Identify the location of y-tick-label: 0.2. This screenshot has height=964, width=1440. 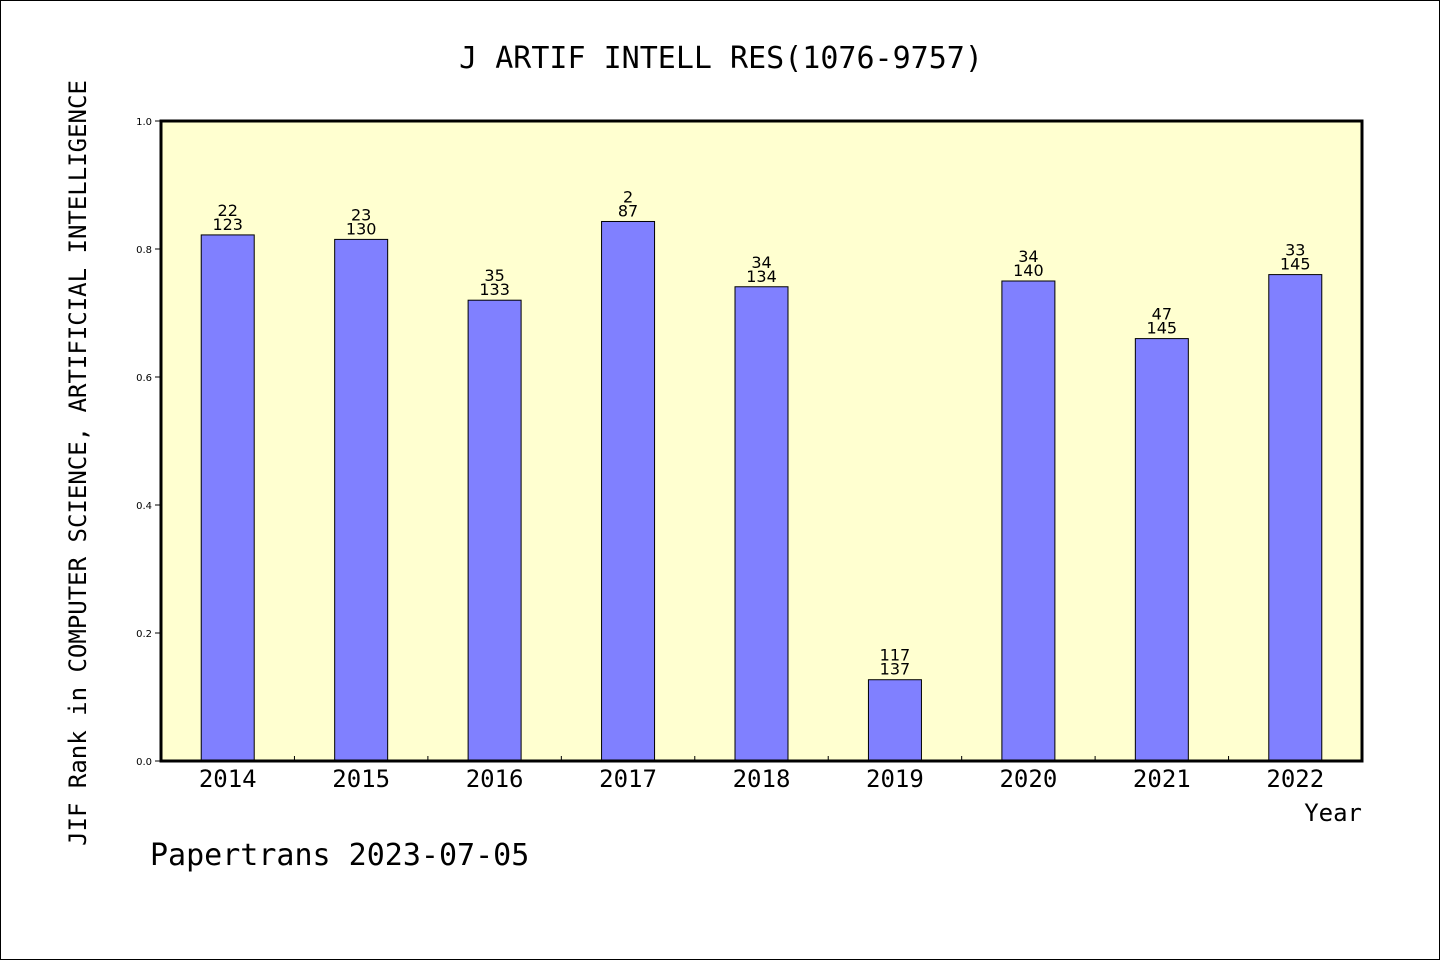
(144, 634).